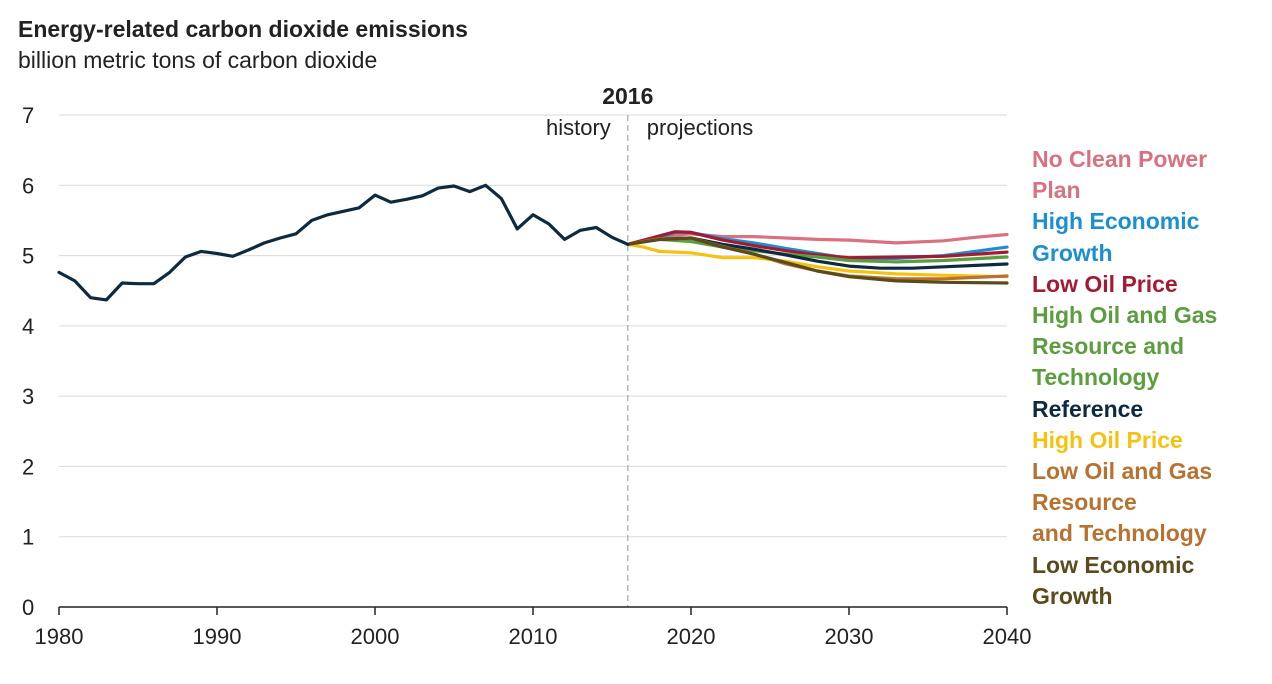  I want to click on y-tick-label: 3, so click(28, 396).